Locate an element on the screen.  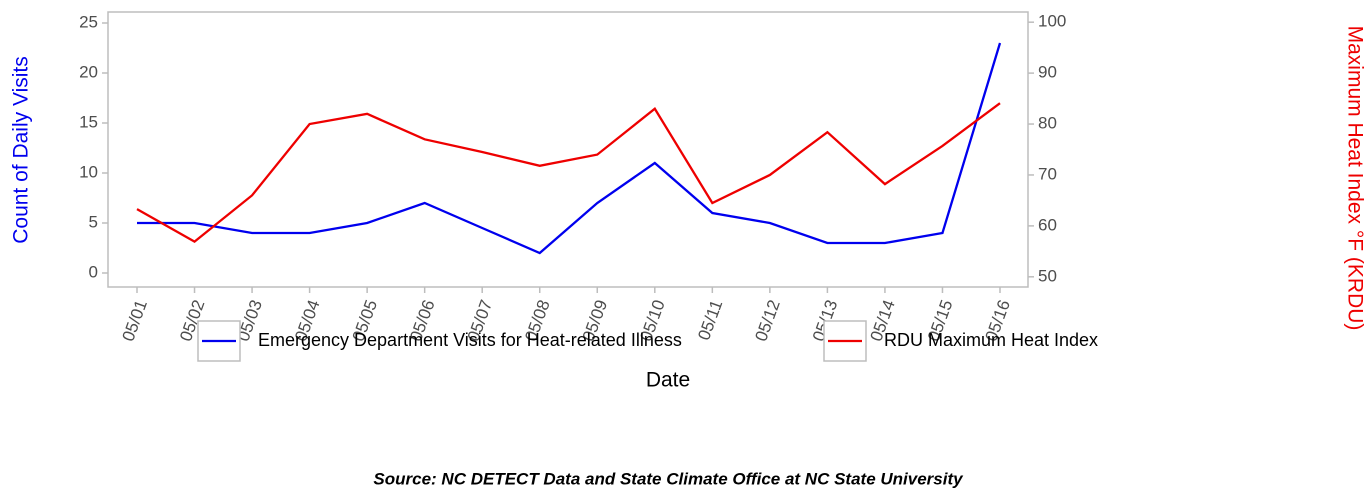
y2-tick-label: 50 is located at coordinates (1047, 275).